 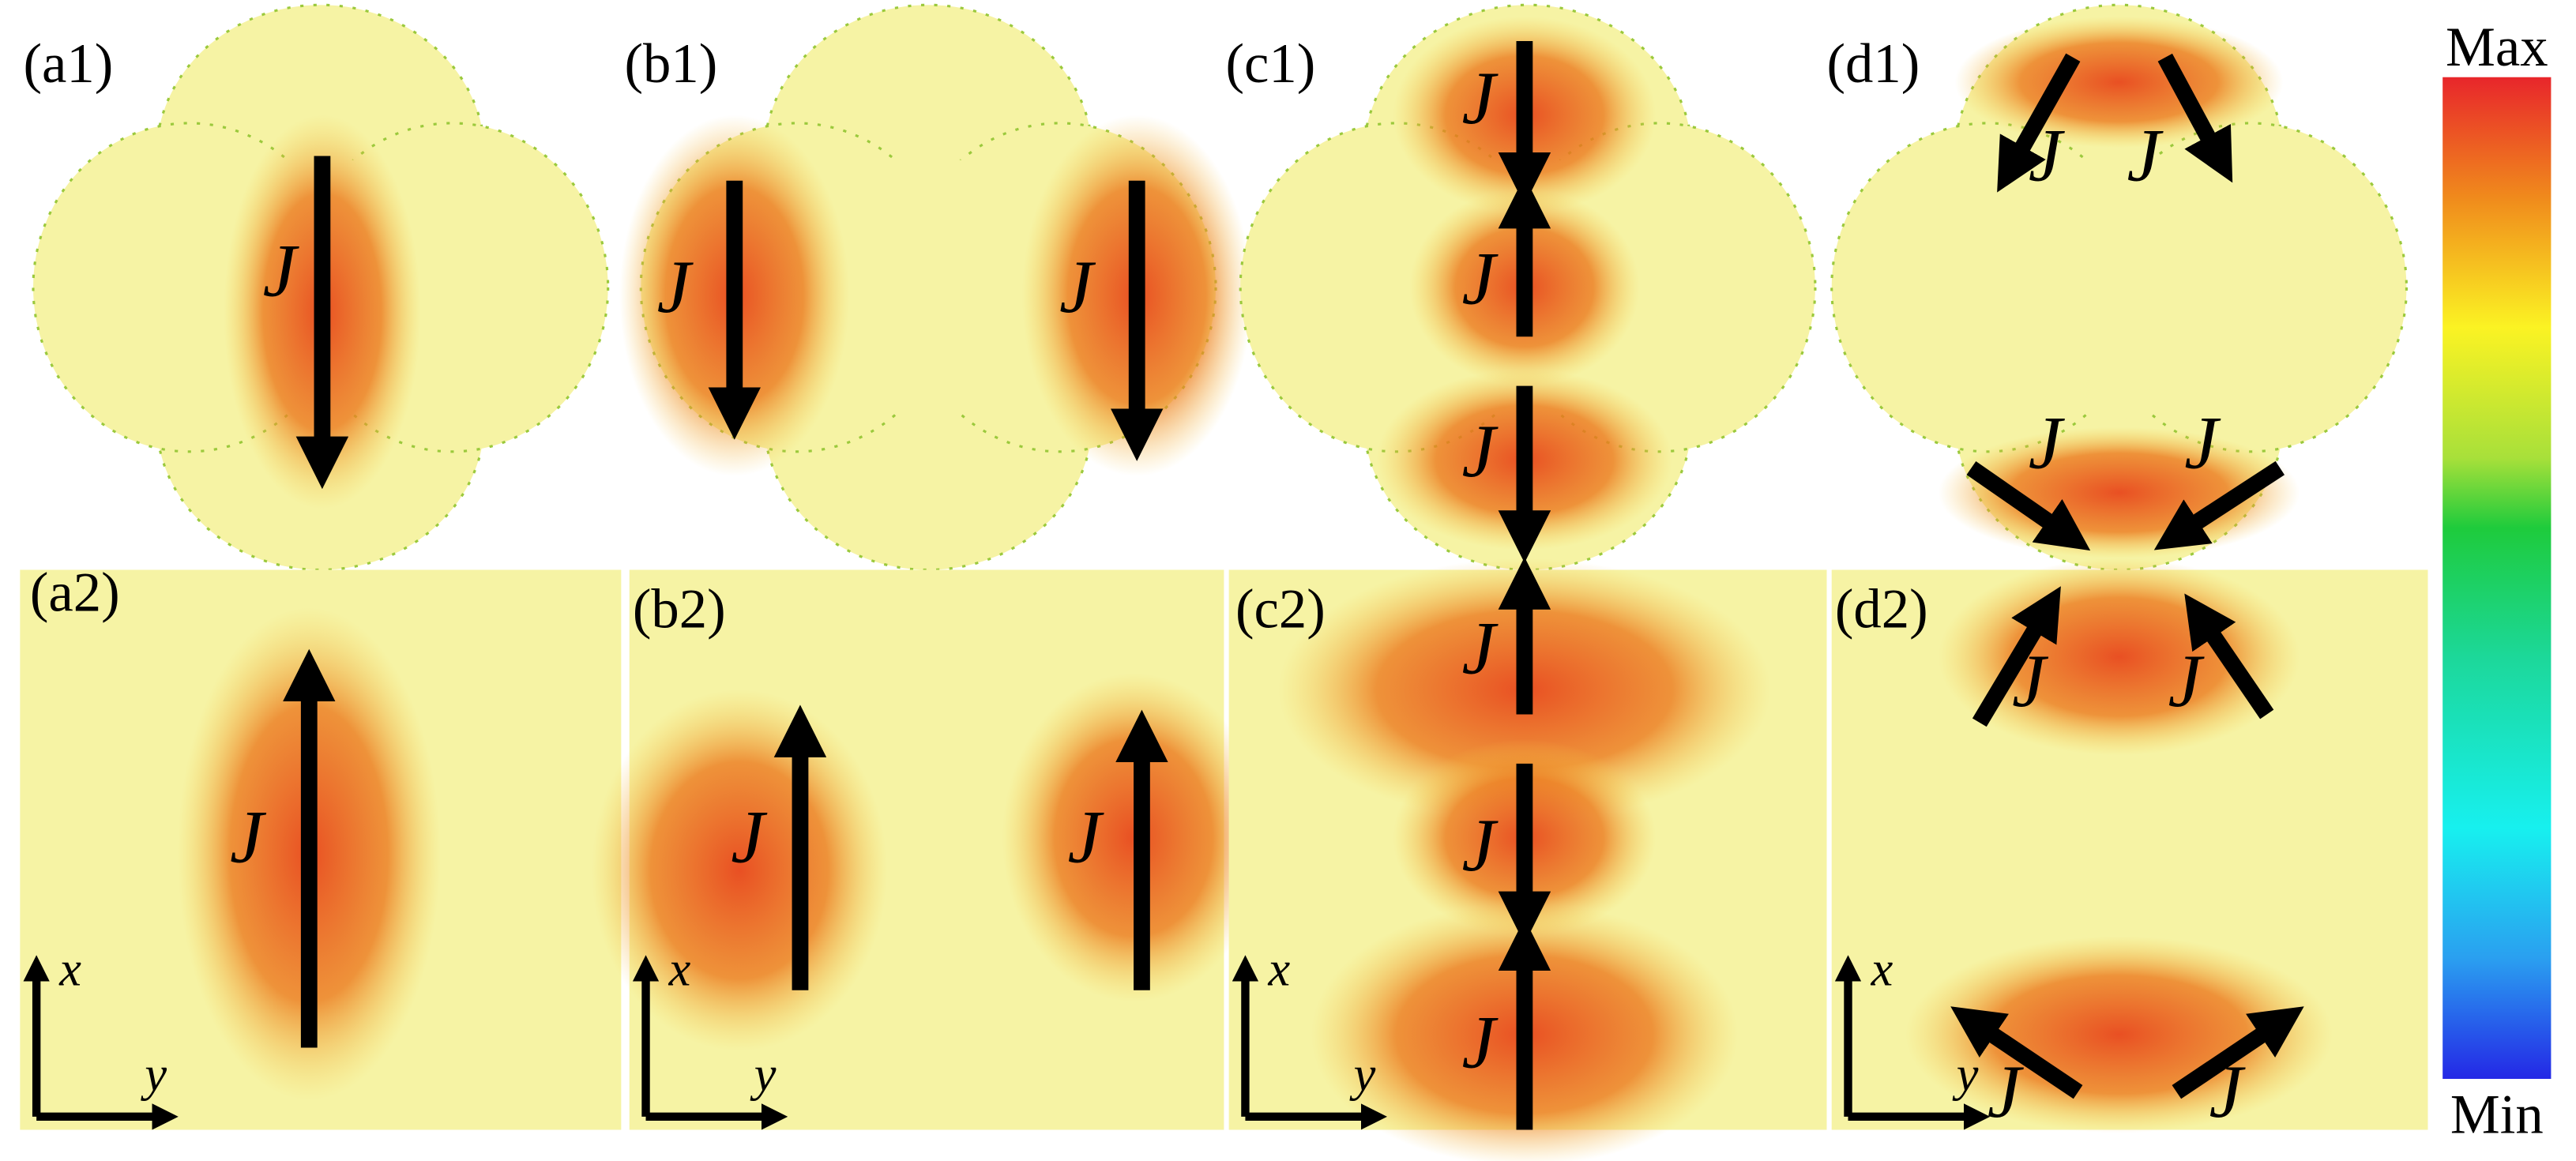 What do you see at coordinates (1280, 609) in the screenshot?
I see `panel-label: (c2)` at bounding box center [1280, 609].